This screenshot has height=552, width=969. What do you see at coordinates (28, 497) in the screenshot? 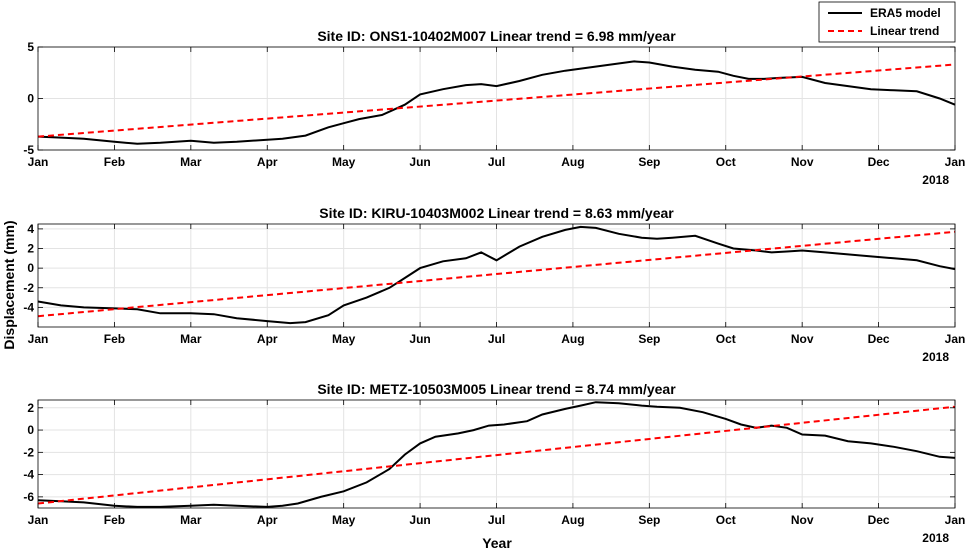
I see `y-tick-label: -6` at bounding box center [28, 497].